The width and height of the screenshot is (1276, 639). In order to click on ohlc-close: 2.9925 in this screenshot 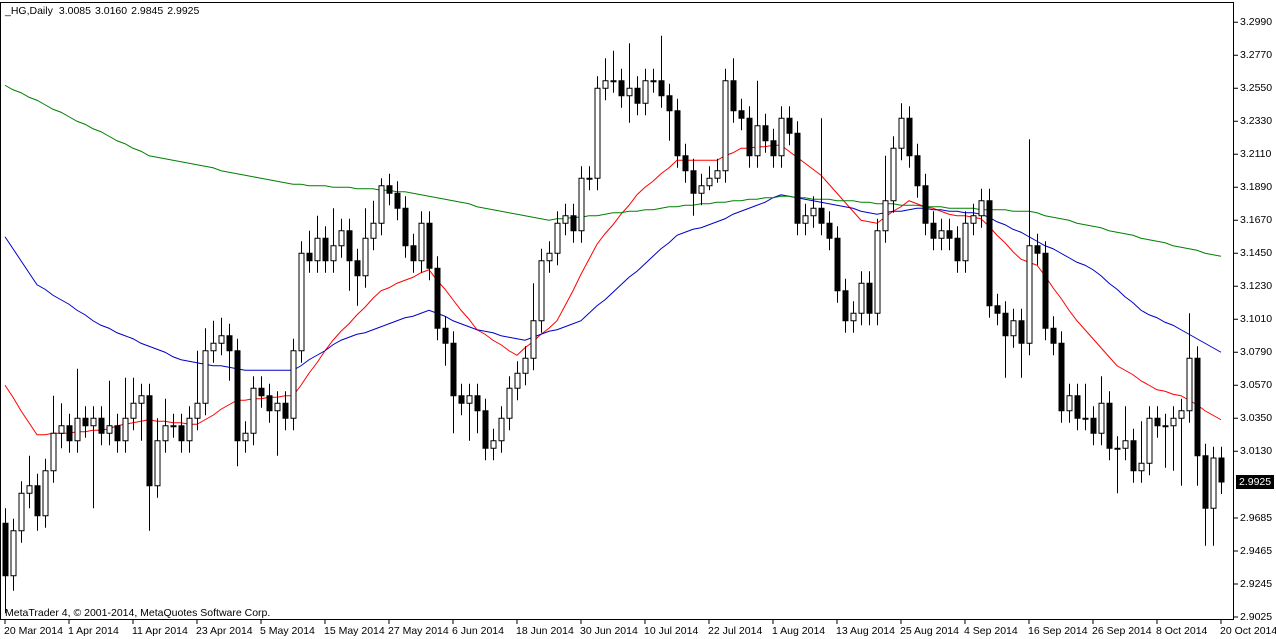, I will do `click(183, 11)`.